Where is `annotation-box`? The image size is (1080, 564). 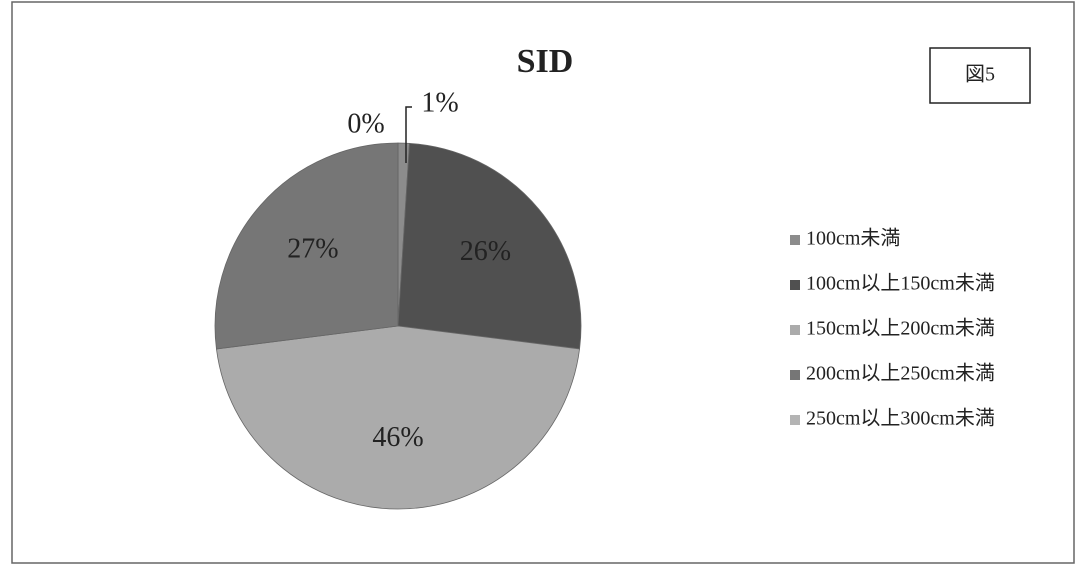
annotation-box is located at coordinates (980, 75).